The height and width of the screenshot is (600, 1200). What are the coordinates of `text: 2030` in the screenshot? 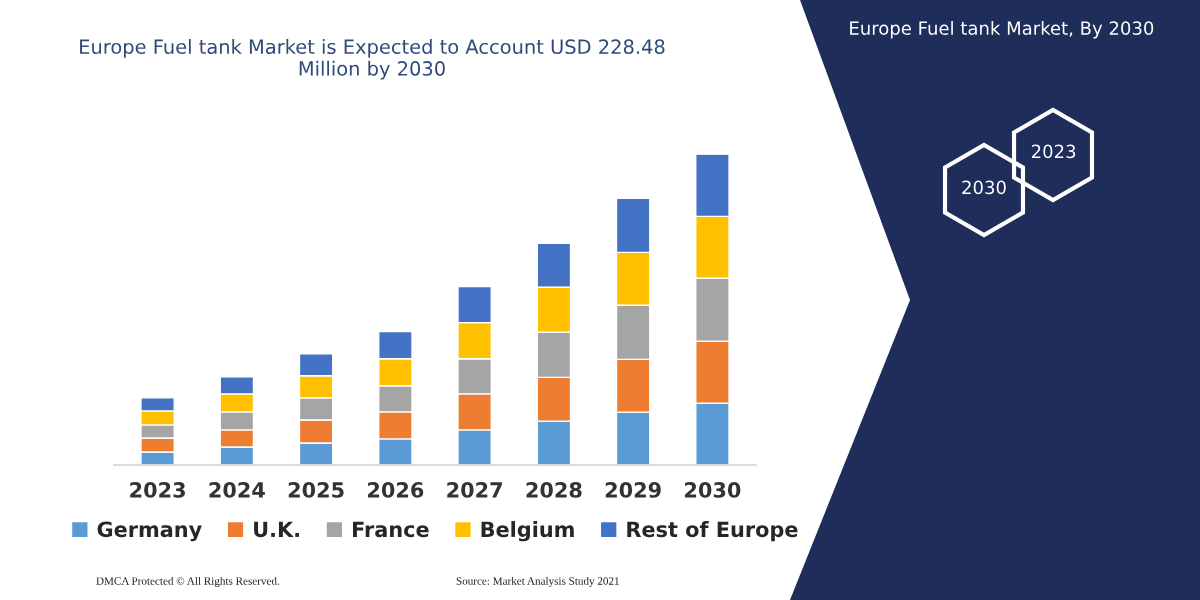 It's located at (984, 187).